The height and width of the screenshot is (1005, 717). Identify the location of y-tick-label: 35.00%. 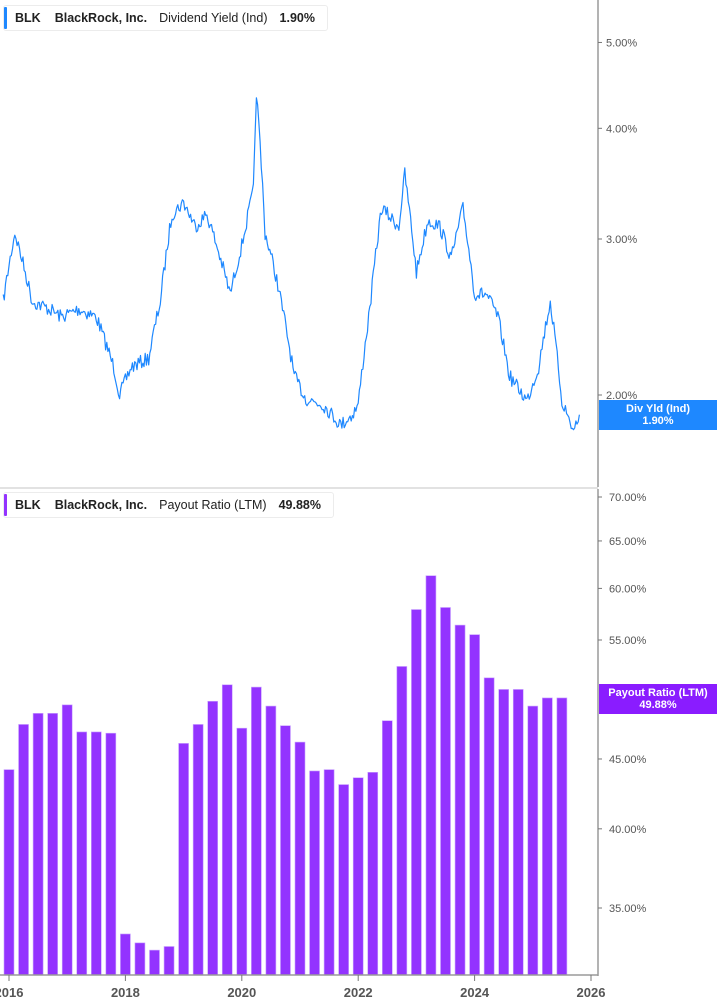
(628, 909).